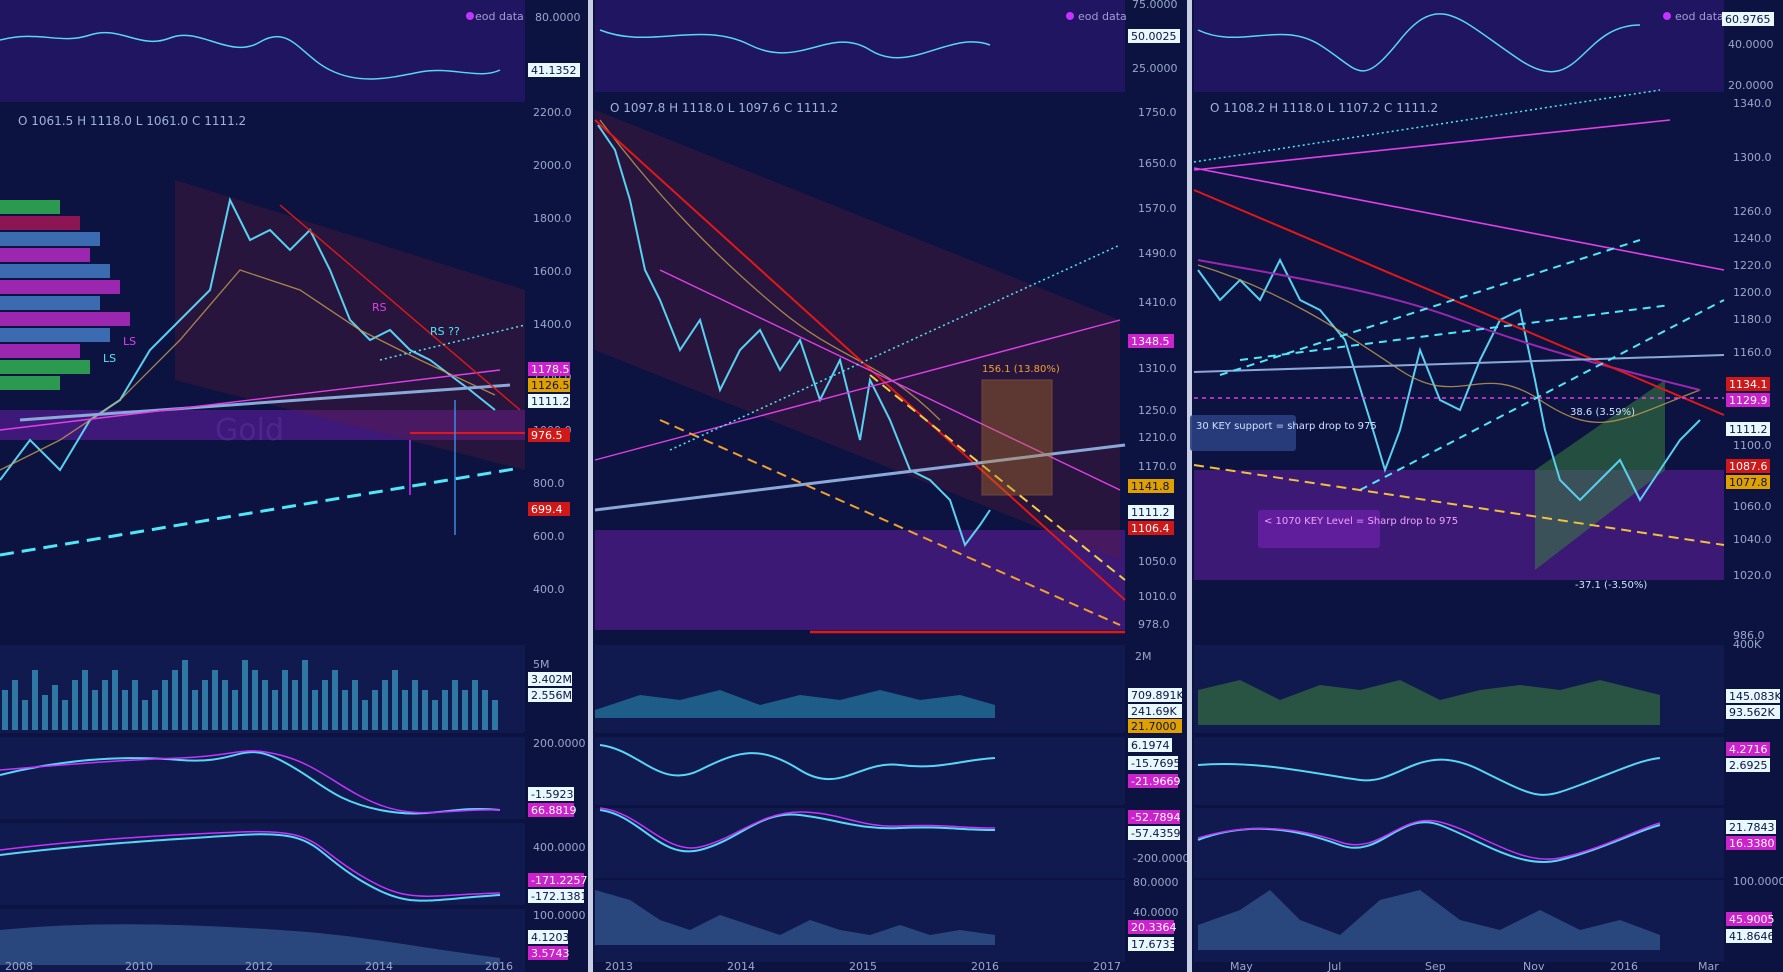 This screenshot has height=972, width=1783. I want to click on stoch-tag: 41.8646, so click(1752, 936).